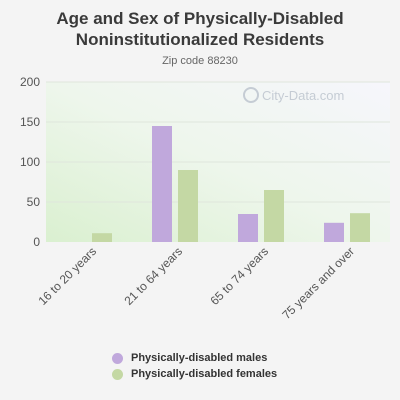 The width and height of the screenshot is (400, 400). I want to click on x-tick-label: 21 to 64 years, so click(153, 276).